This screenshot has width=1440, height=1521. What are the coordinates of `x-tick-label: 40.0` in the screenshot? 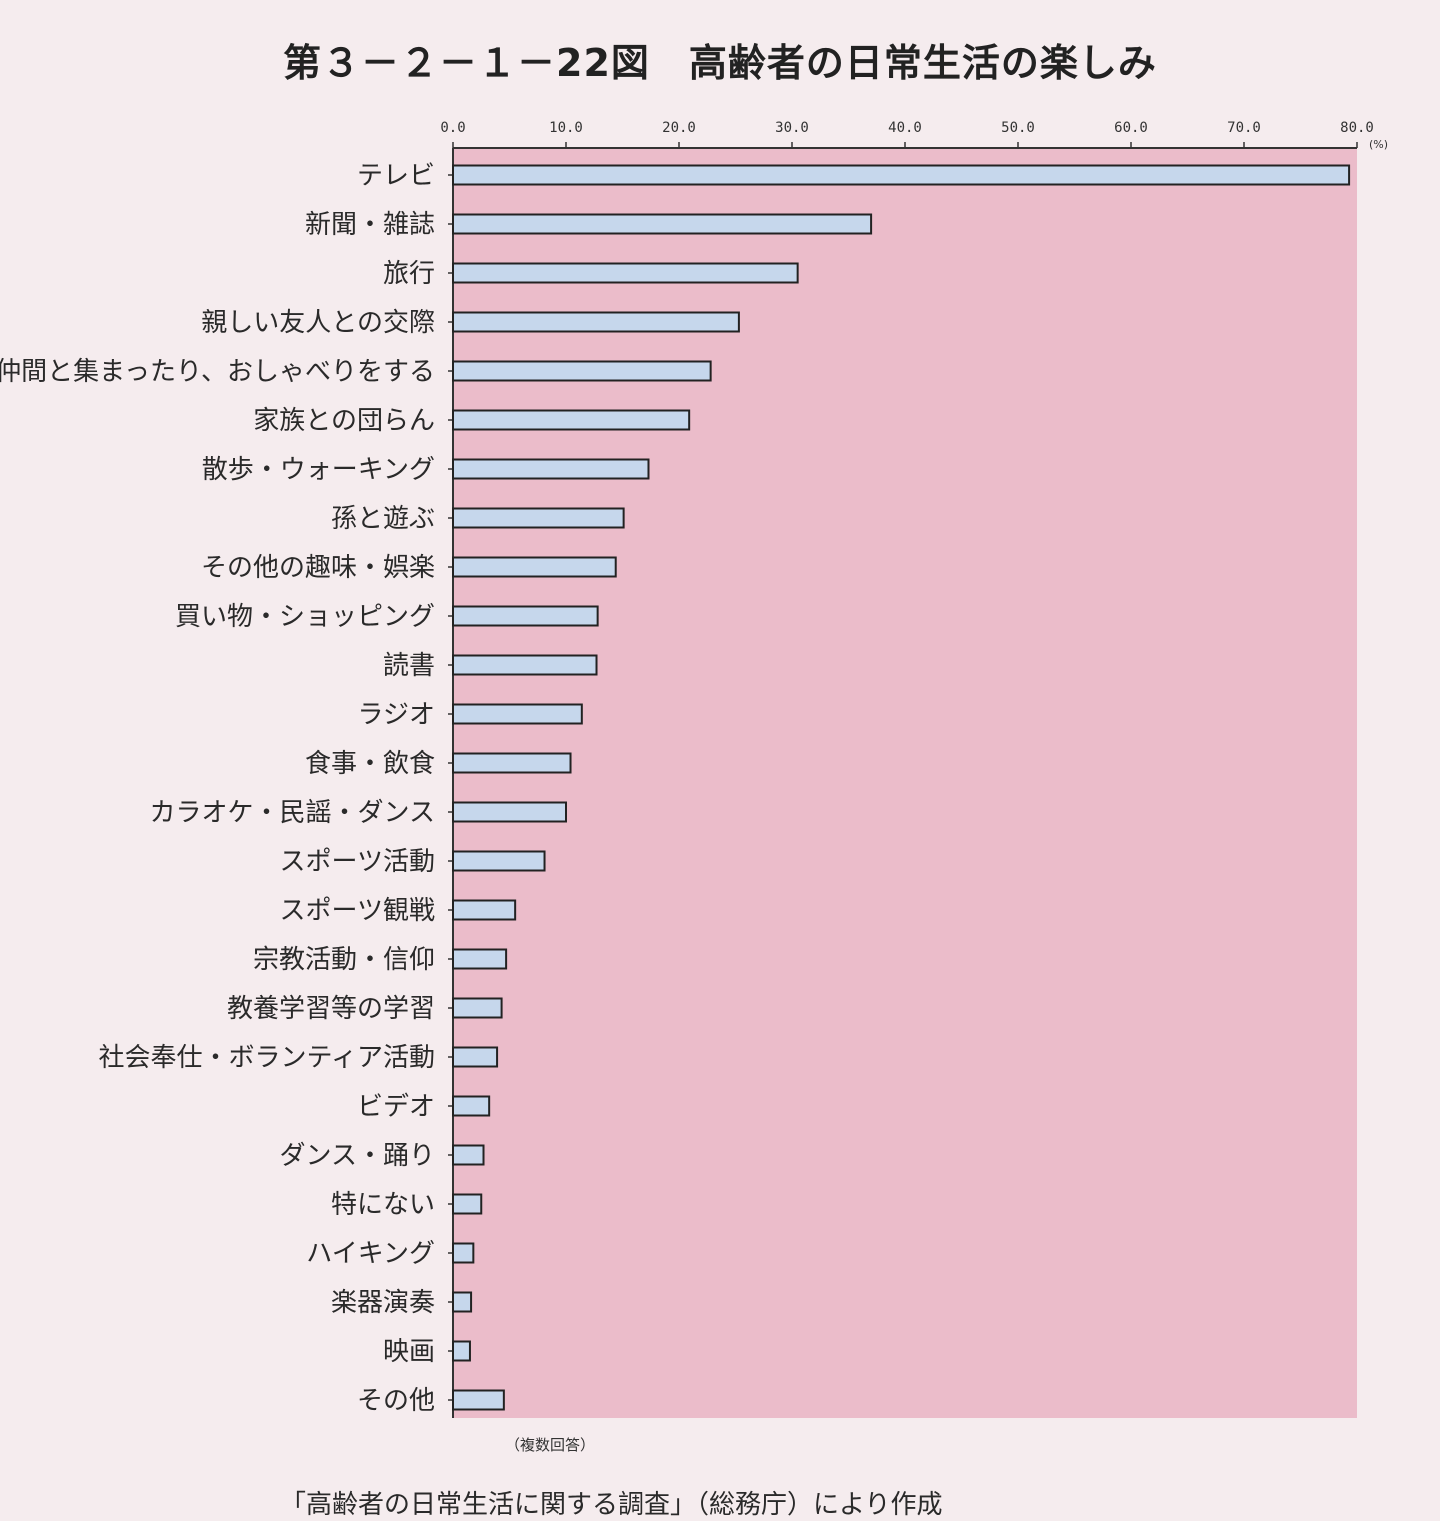 It's located at (905, 128).